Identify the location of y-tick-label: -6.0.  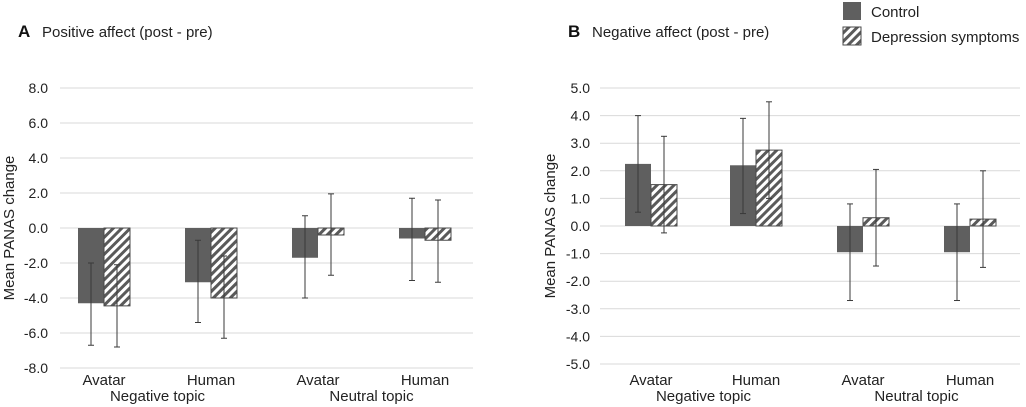
(36, 333).